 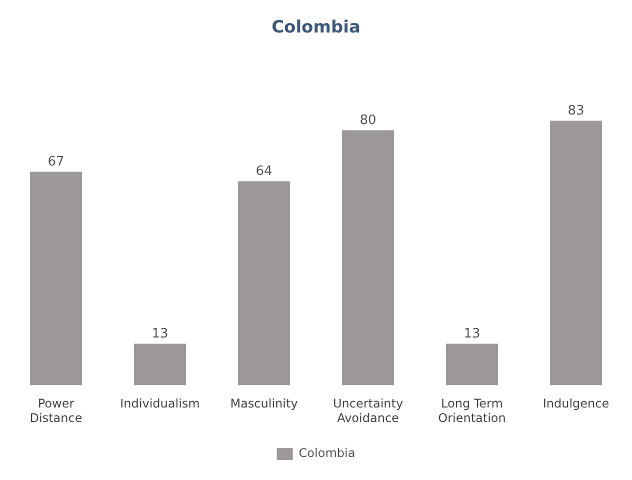 I want to click on x-tick-label: Indulgence, so click(x=576, y=403).